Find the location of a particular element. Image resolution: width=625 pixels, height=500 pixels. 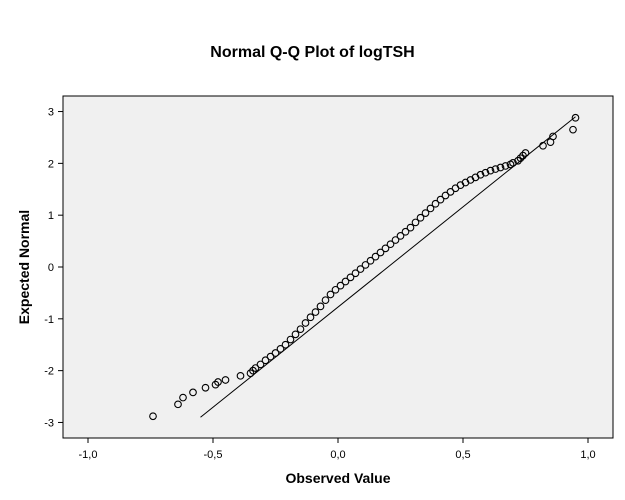

y-tick-label: 1 is located at coordinates (51, 216).